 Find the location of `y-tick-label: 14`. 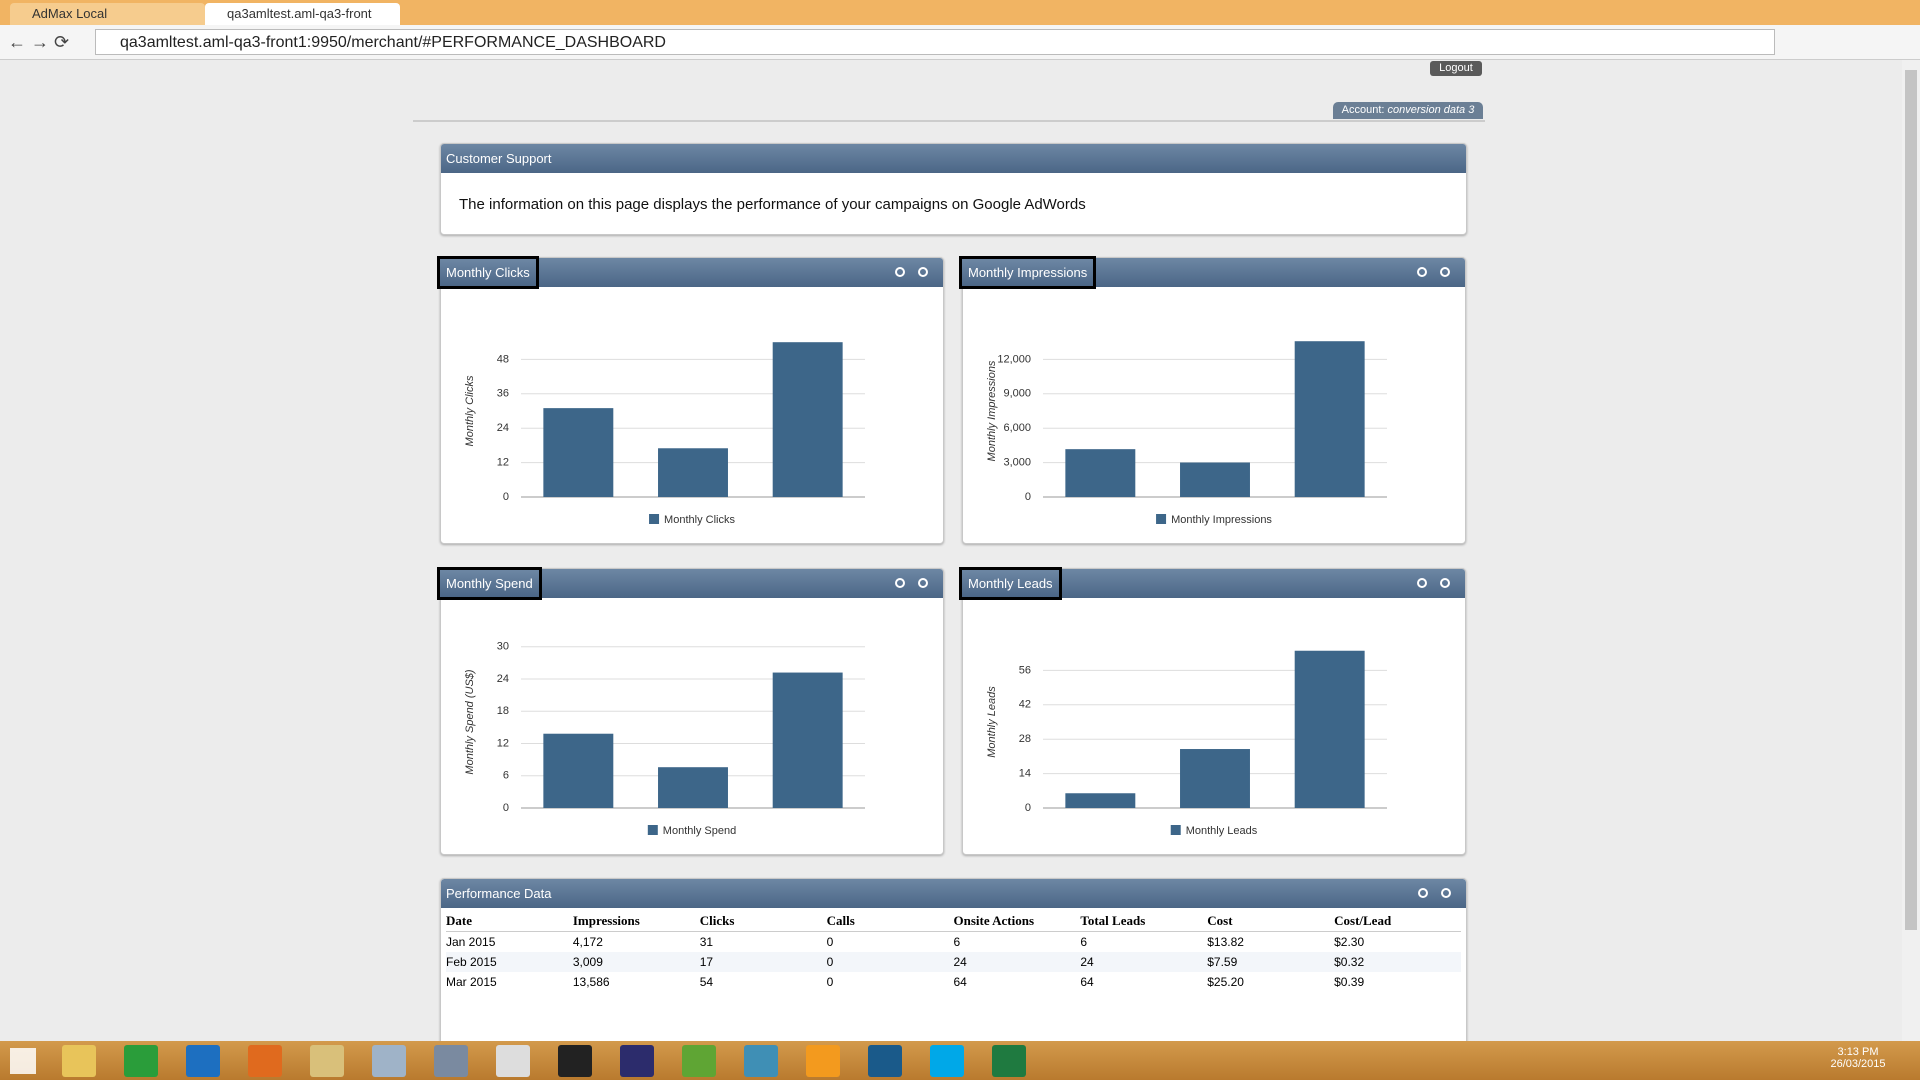

y-tick-label: 14 is located at coordinates (1025, 774).